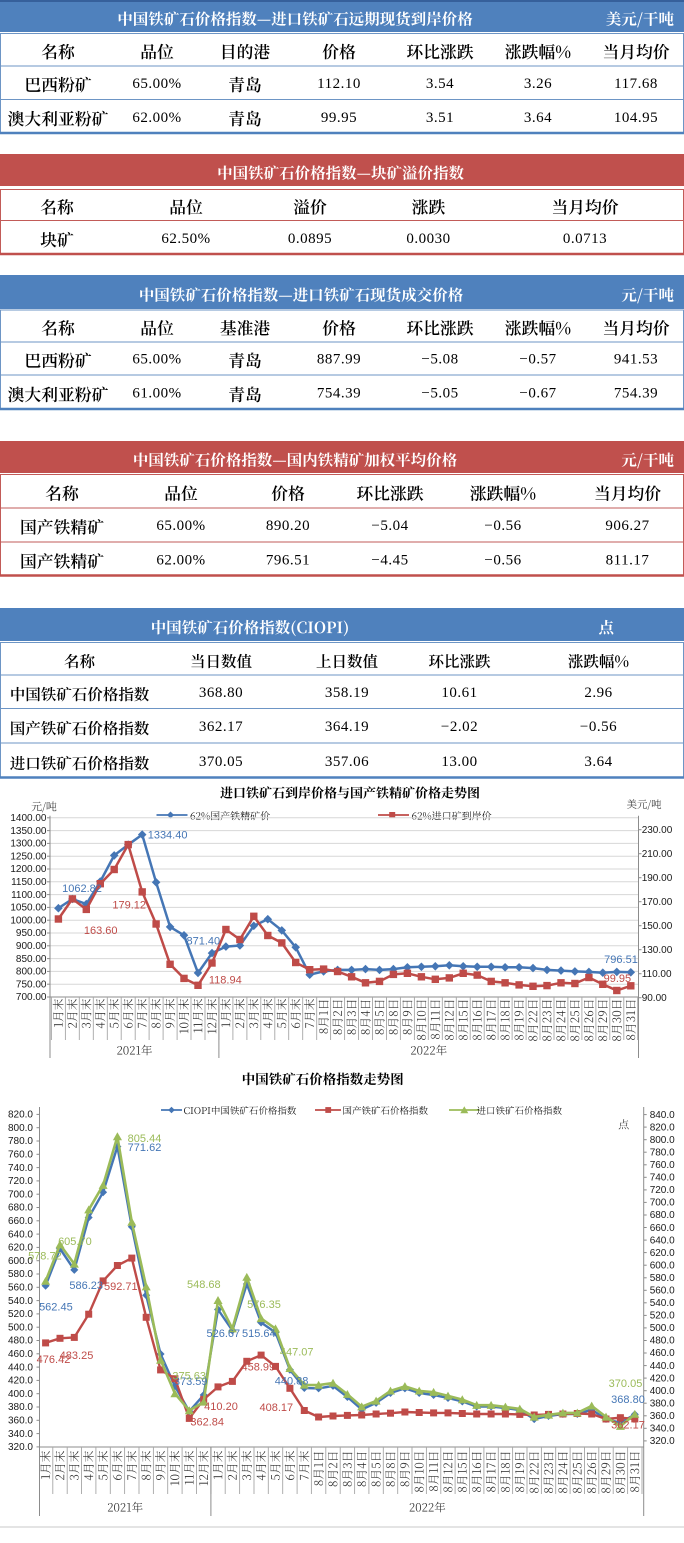 The height and width of the screenshot is (1543, 684). What do you see at coordinates (657, 902) in the screenshot?
I see `svg-text: 170.00` at bounding box center [657, 902].